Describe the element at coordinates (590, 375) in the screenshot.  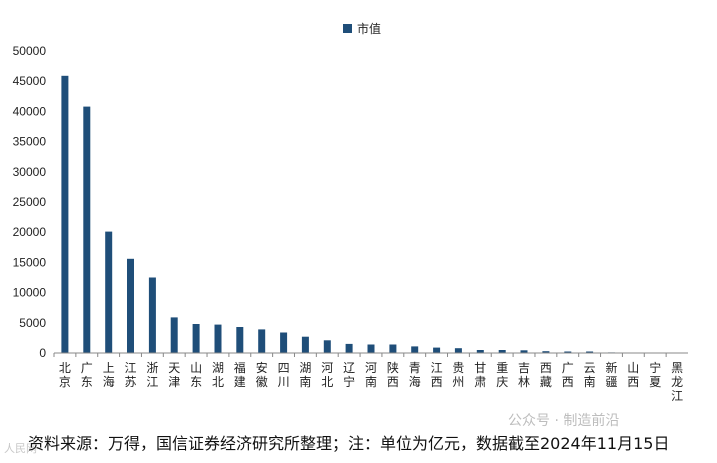
I see `x-tick-label: 云南` at that location.